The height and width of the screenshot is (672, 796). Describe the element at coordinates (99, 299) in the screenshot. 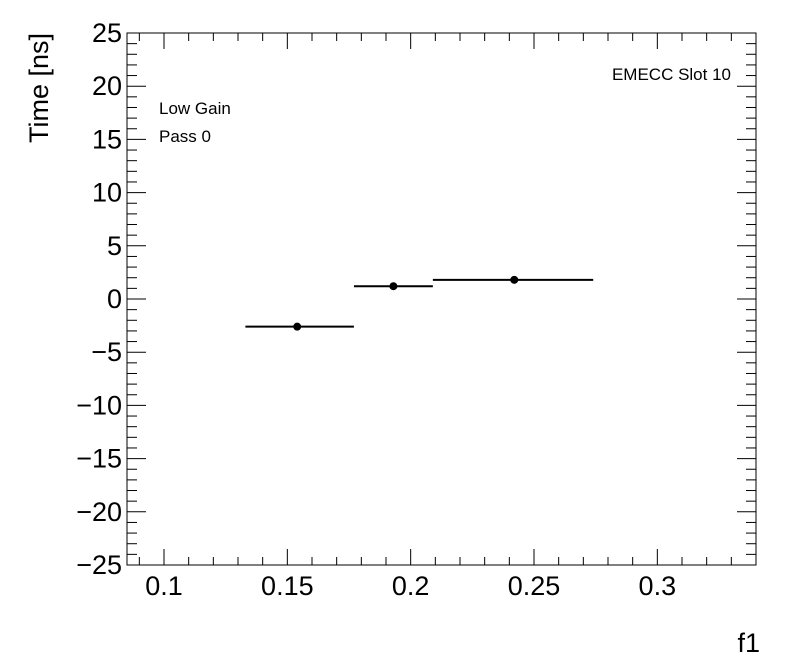

I see `y-axis-tick-labels: −25 −20 −15 −10 −5 0 5 10 15 20 25` at that location.